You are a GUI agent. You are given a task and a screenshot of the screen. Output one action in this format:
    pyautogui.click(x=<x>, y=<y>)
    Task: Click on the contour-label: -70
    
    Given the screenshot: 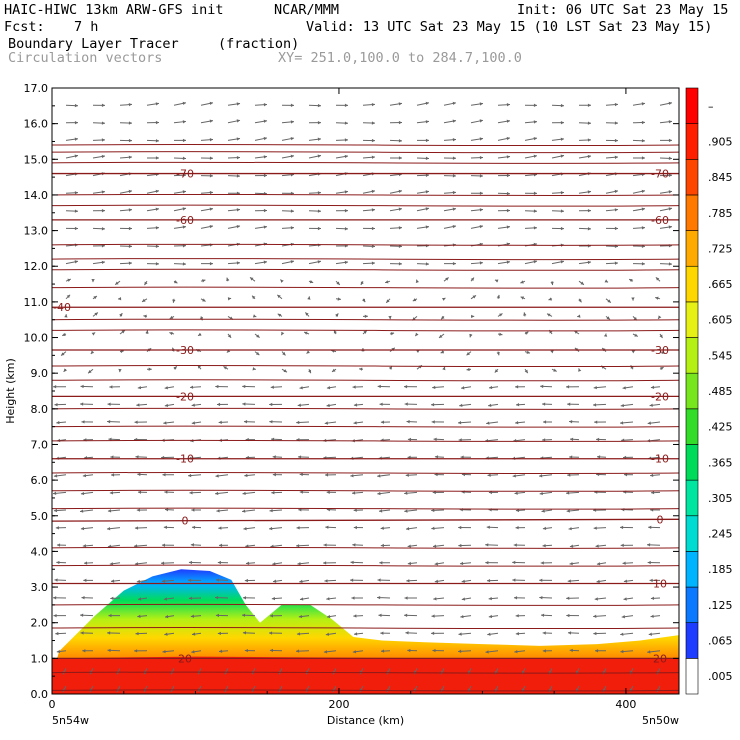 What is the action you would take?
    pyautogui.click(x=660, y=174)
    